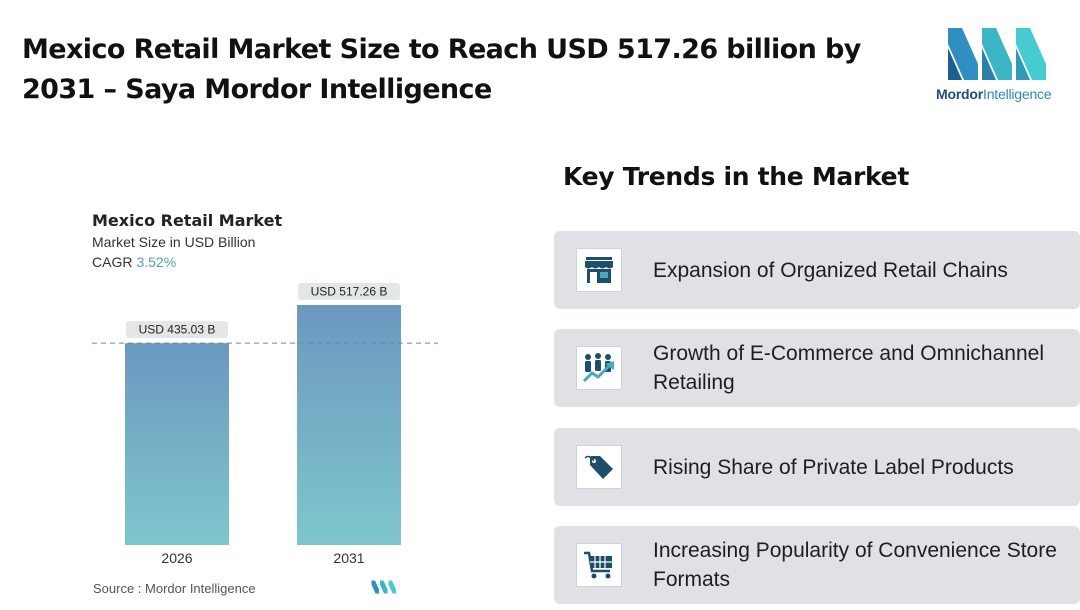 The width and height of the screenshot is (1080, 610). I want to click on trend-card-organized-retail: Expansion of Organized Retail Chains, so click(817, 270).